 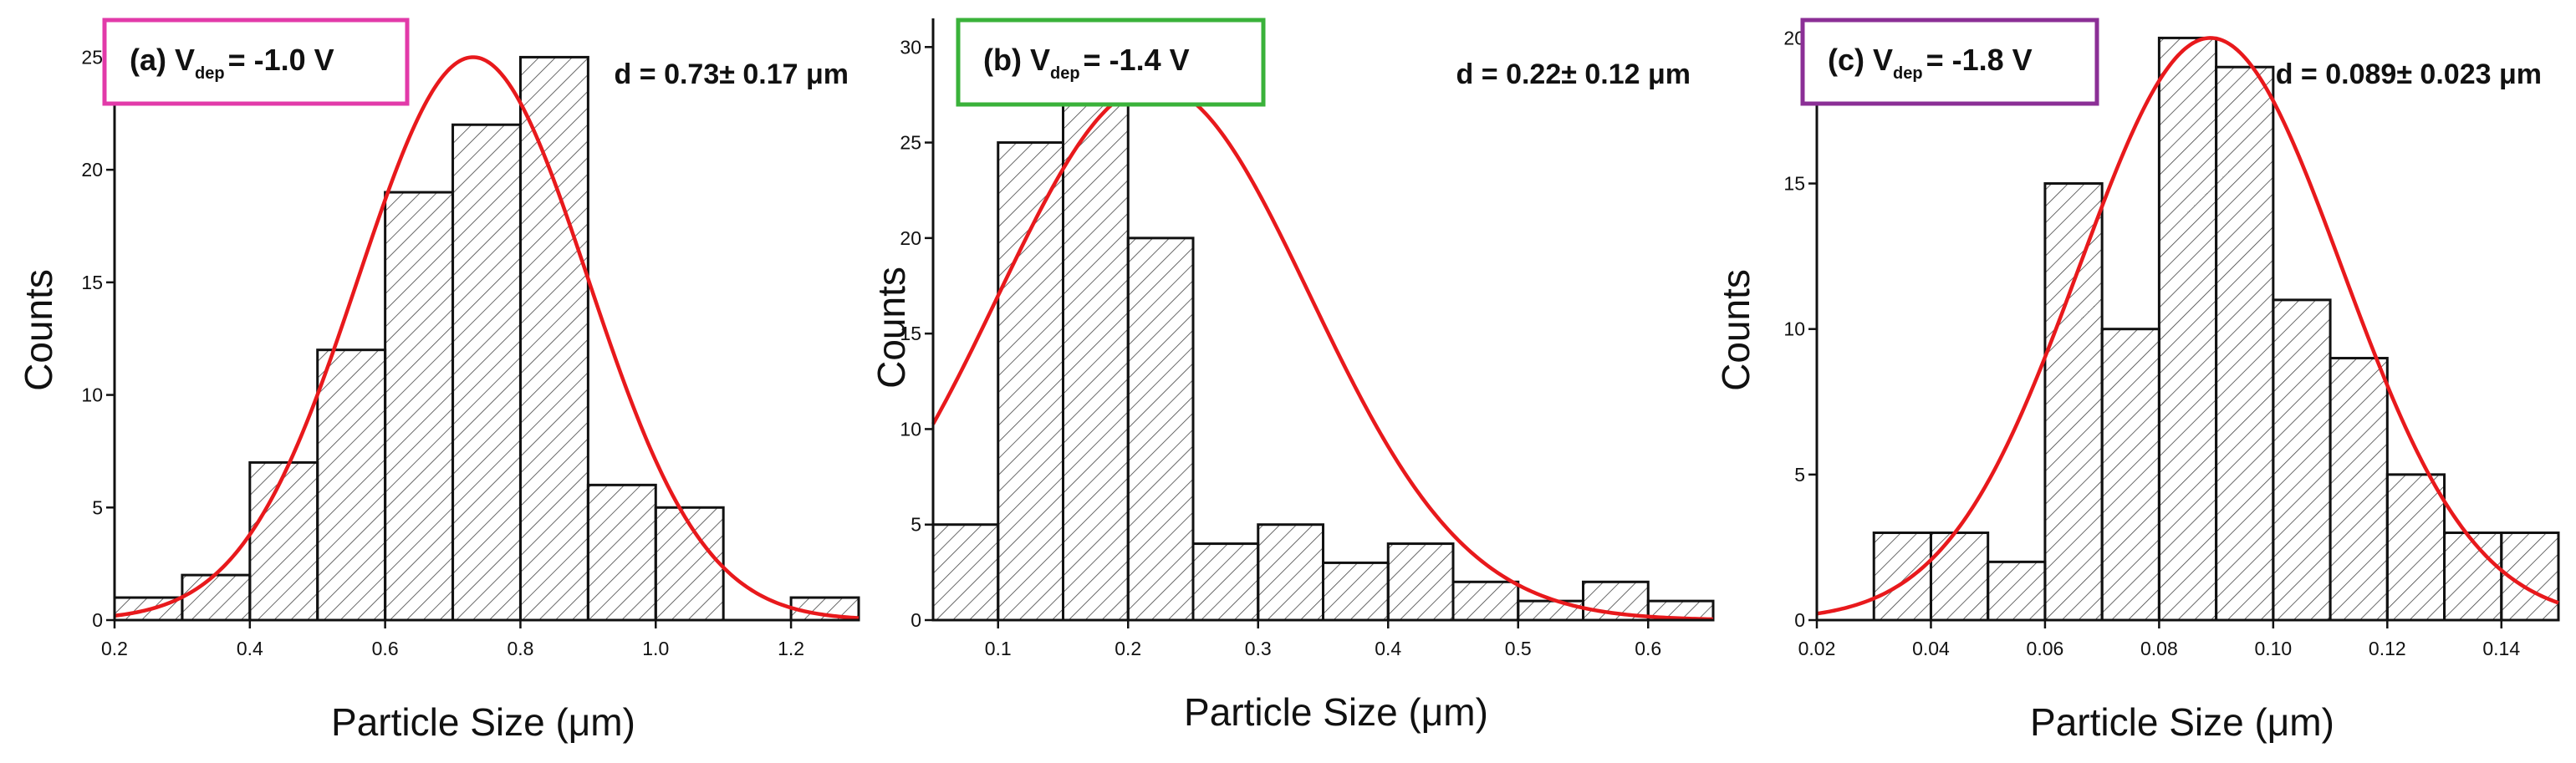 I want to click on x-tick-label: 0.1, so click(x=998, y=648).